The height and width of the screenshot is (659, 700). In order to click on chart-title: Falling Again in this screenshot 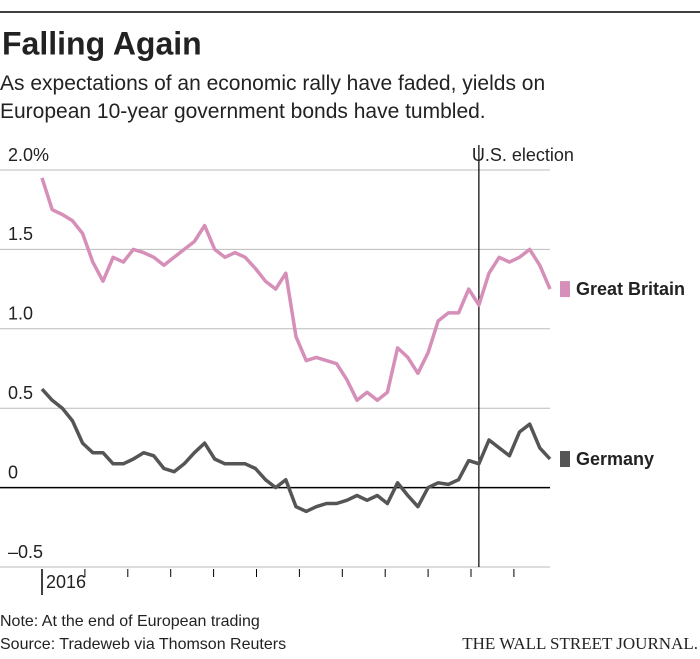, I will do `click(102, 43)`.